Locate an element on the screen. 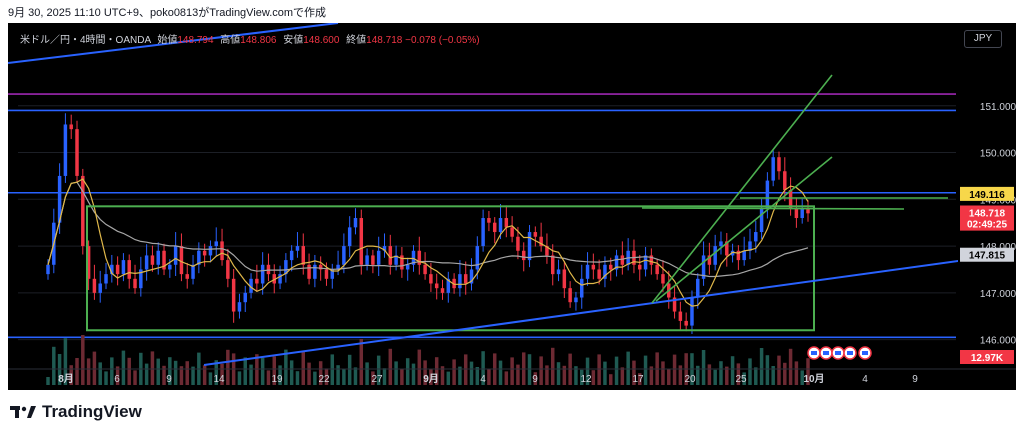 The height and width of the screenshot is (441, 1024). time-tick-5: 22 is located at coordinates (324, 379).